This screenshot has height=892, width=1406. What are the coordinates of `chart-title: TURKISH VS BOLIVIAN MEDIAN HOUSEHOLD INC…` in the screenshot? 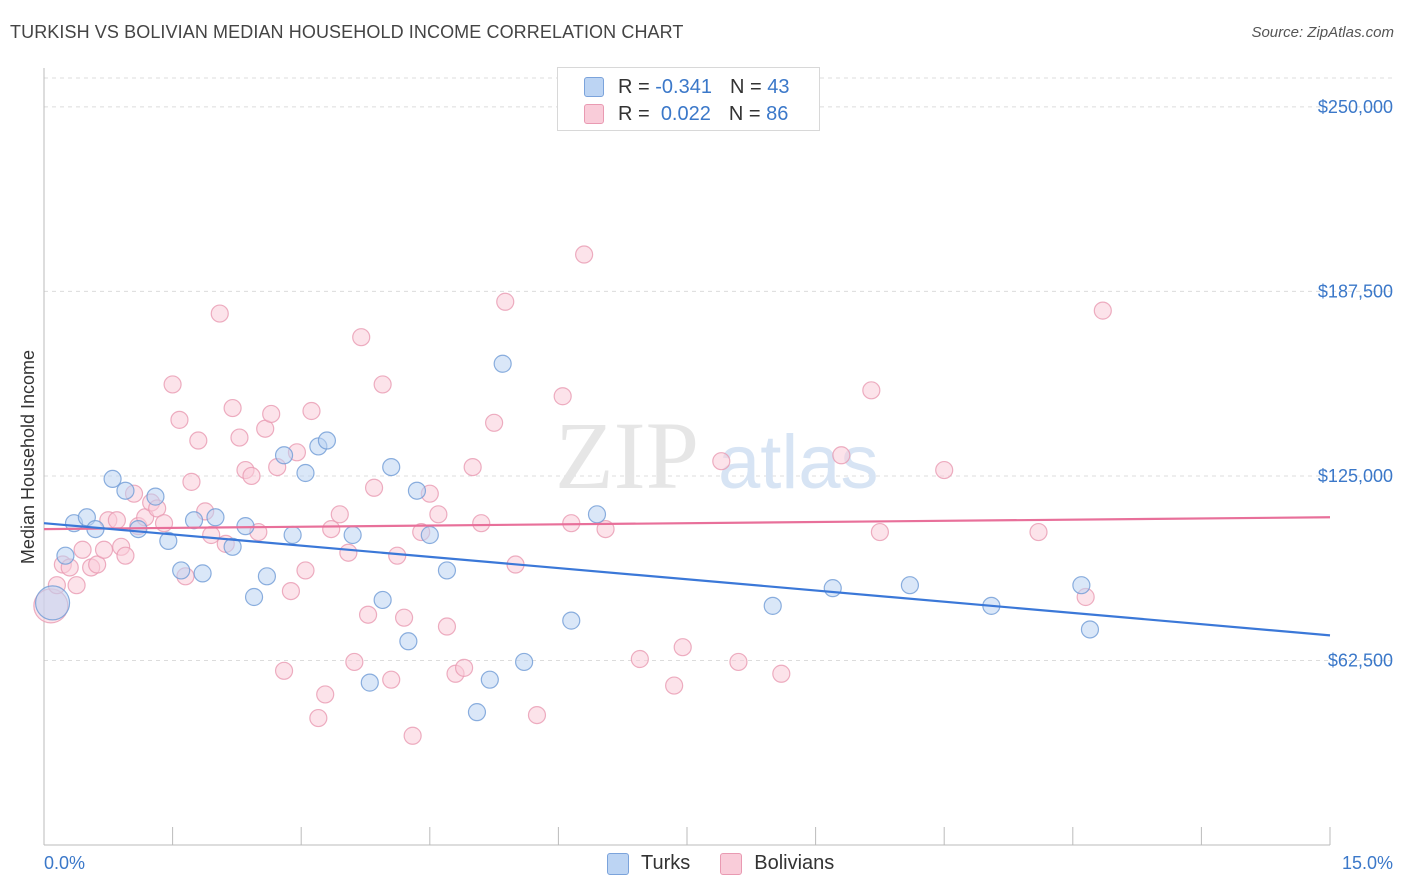 It's located at (347, 32).